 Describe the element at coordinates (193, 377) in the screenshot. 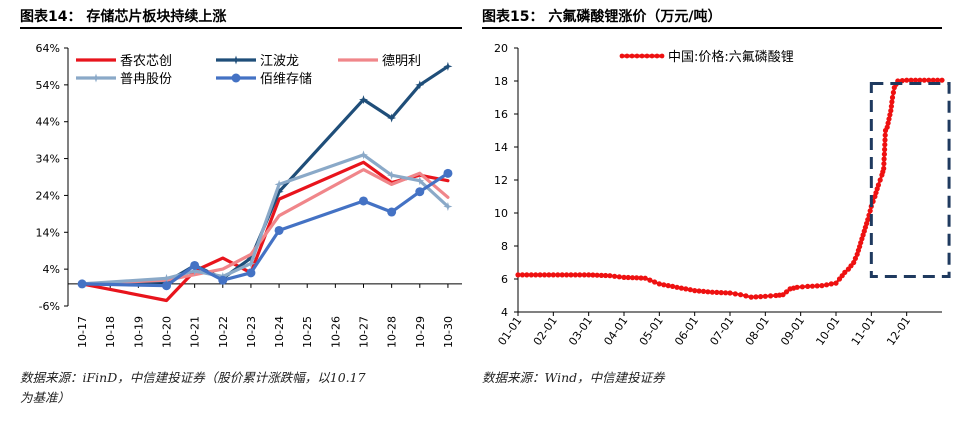

I see `chart14-source-line1: 数据来源：iFinD，中信建投证券（股价累计涨跌幅，以10.17` at that location.